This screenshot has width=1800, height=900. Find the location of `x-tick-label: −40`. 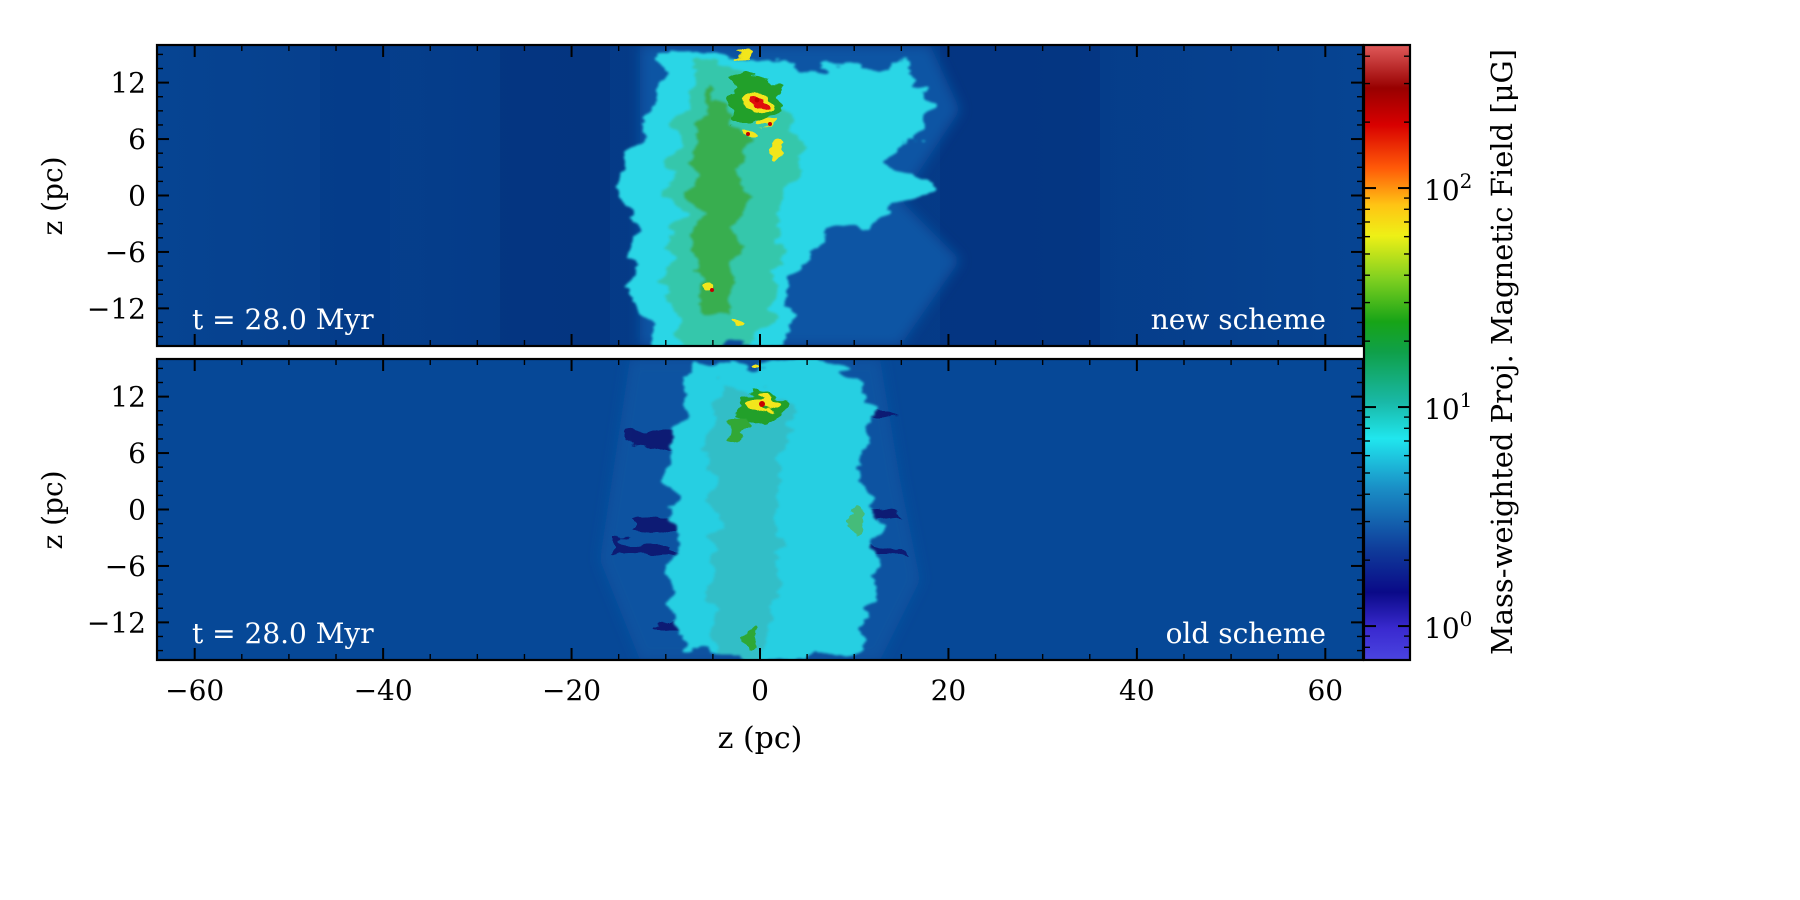

x-tick-label: −40 is located at coordinates (383, 690).